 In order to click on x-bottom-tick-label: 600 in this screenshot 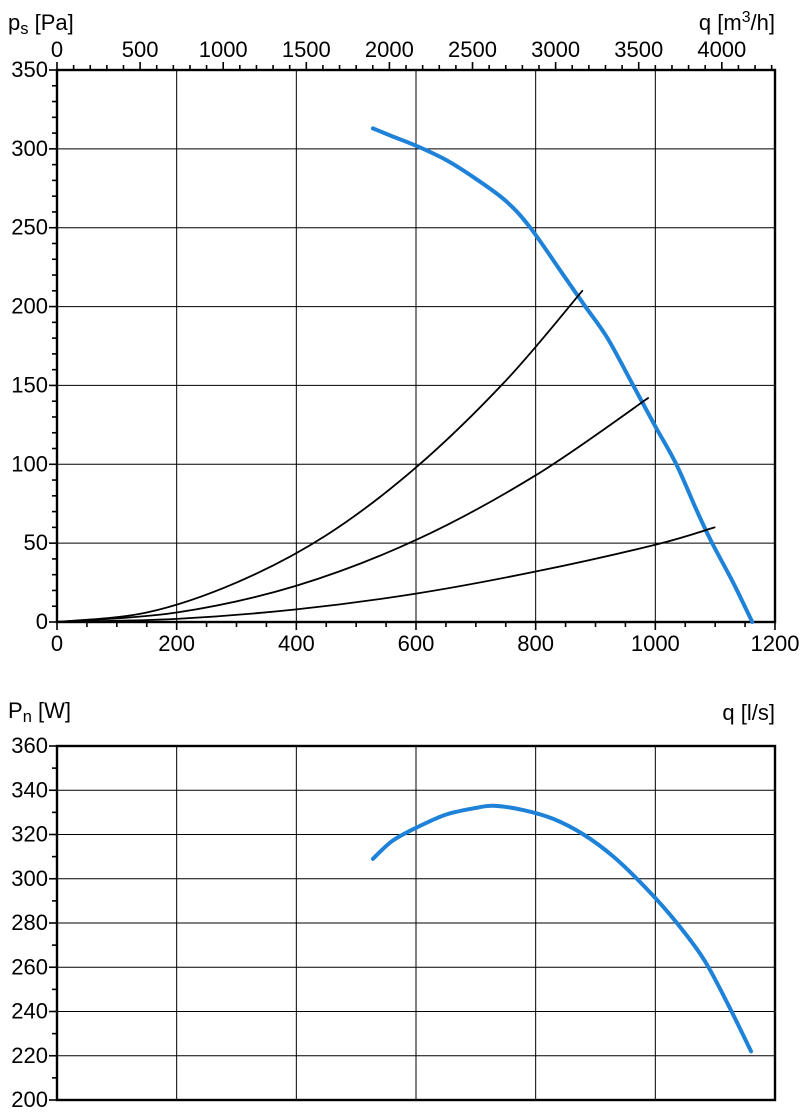, I will do `click(416, 643)`.